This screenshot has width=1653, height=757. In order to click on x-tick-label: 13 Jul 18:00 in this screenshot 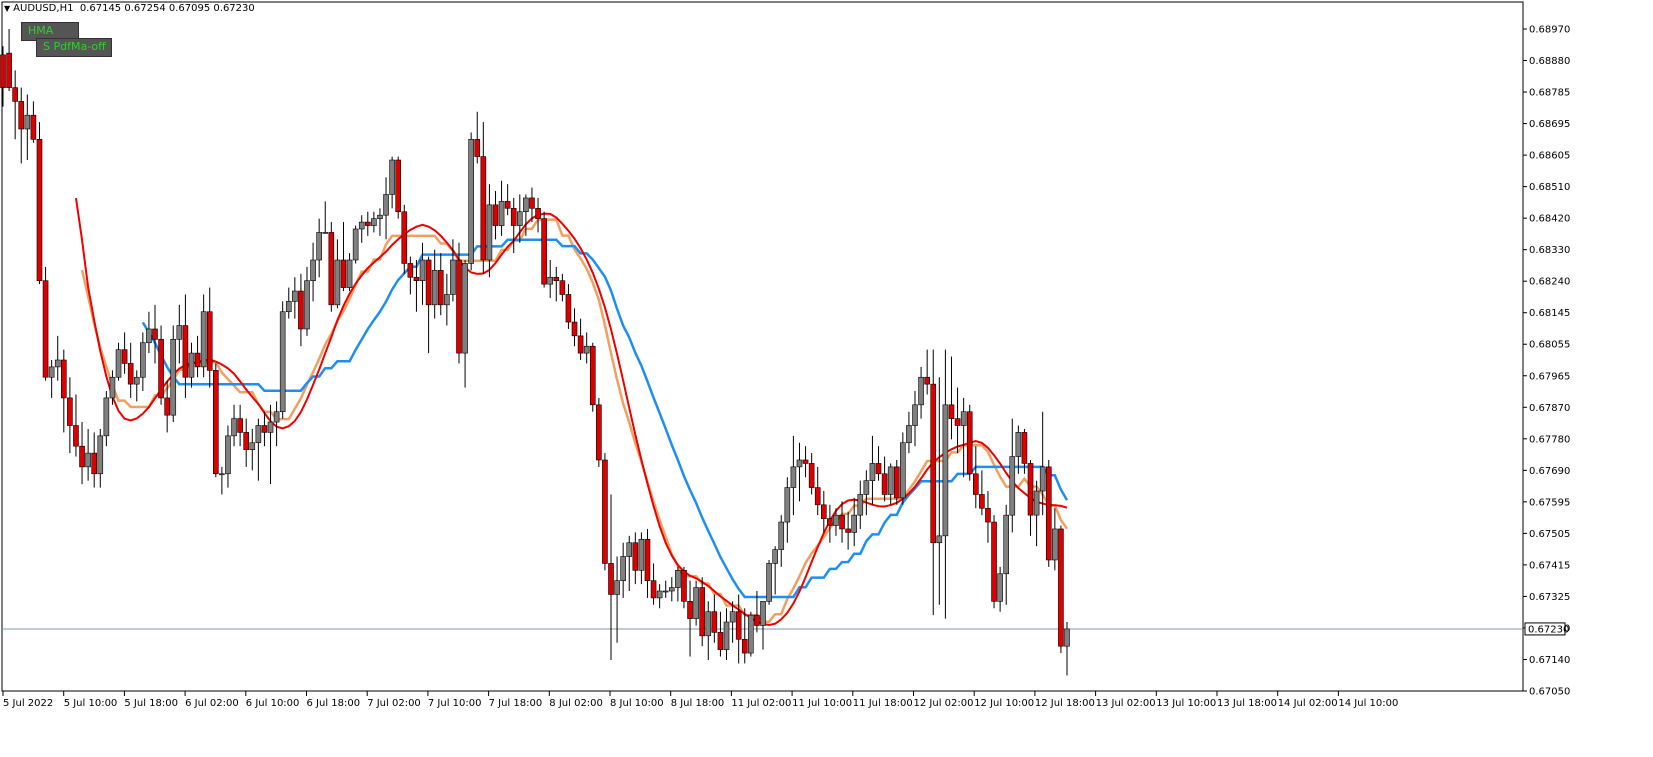, I will do `click(1247, 703)`.